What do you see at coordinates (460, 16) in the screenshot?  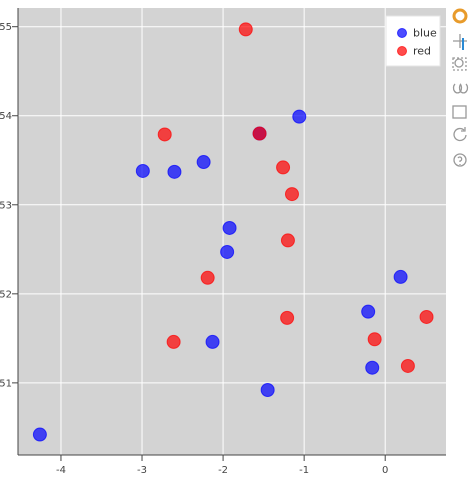 I see `bokeh-logo` at bounding box center [460, 16].